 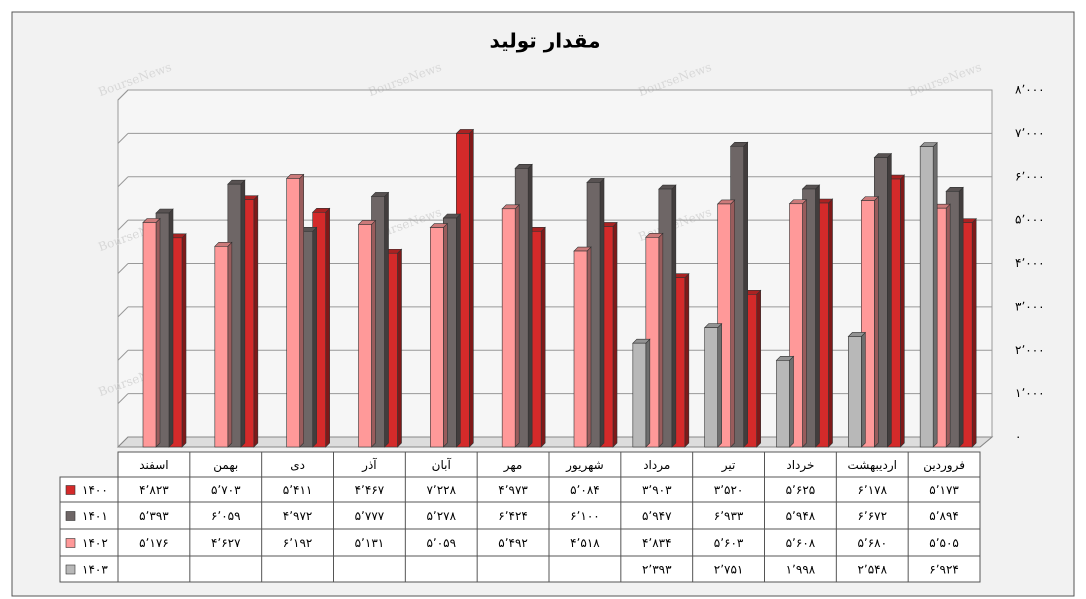 What do you see at coordinates (585, 543) in the screenshot?
I see `table-cell: ۴٬۵۱۸` at bounding box center [585, 543].